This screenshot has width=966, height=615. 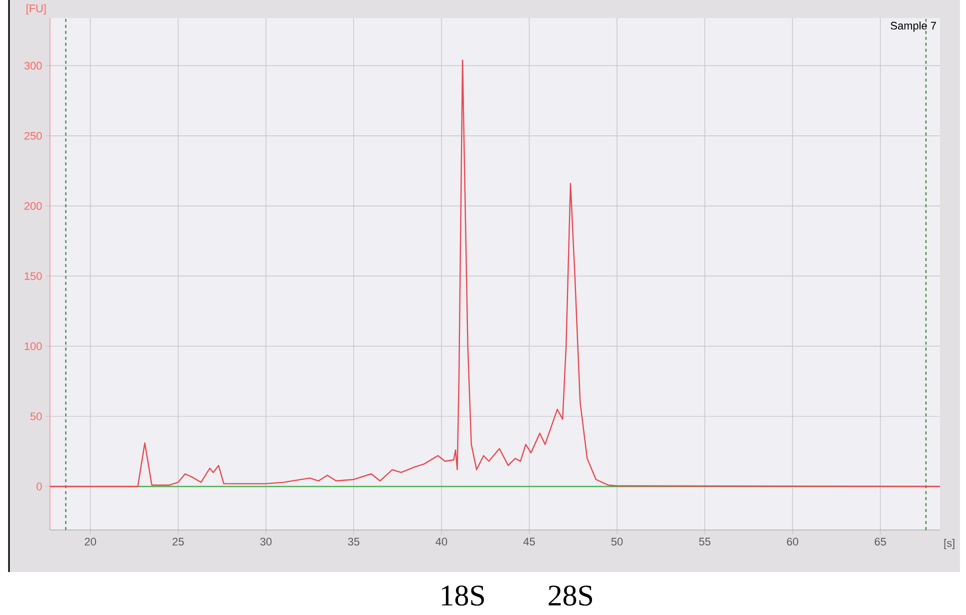 What do you see at coordinates (617, 542) in the screenshot?
I see `x-tick-label: 50` at bounding box center [617, 542].